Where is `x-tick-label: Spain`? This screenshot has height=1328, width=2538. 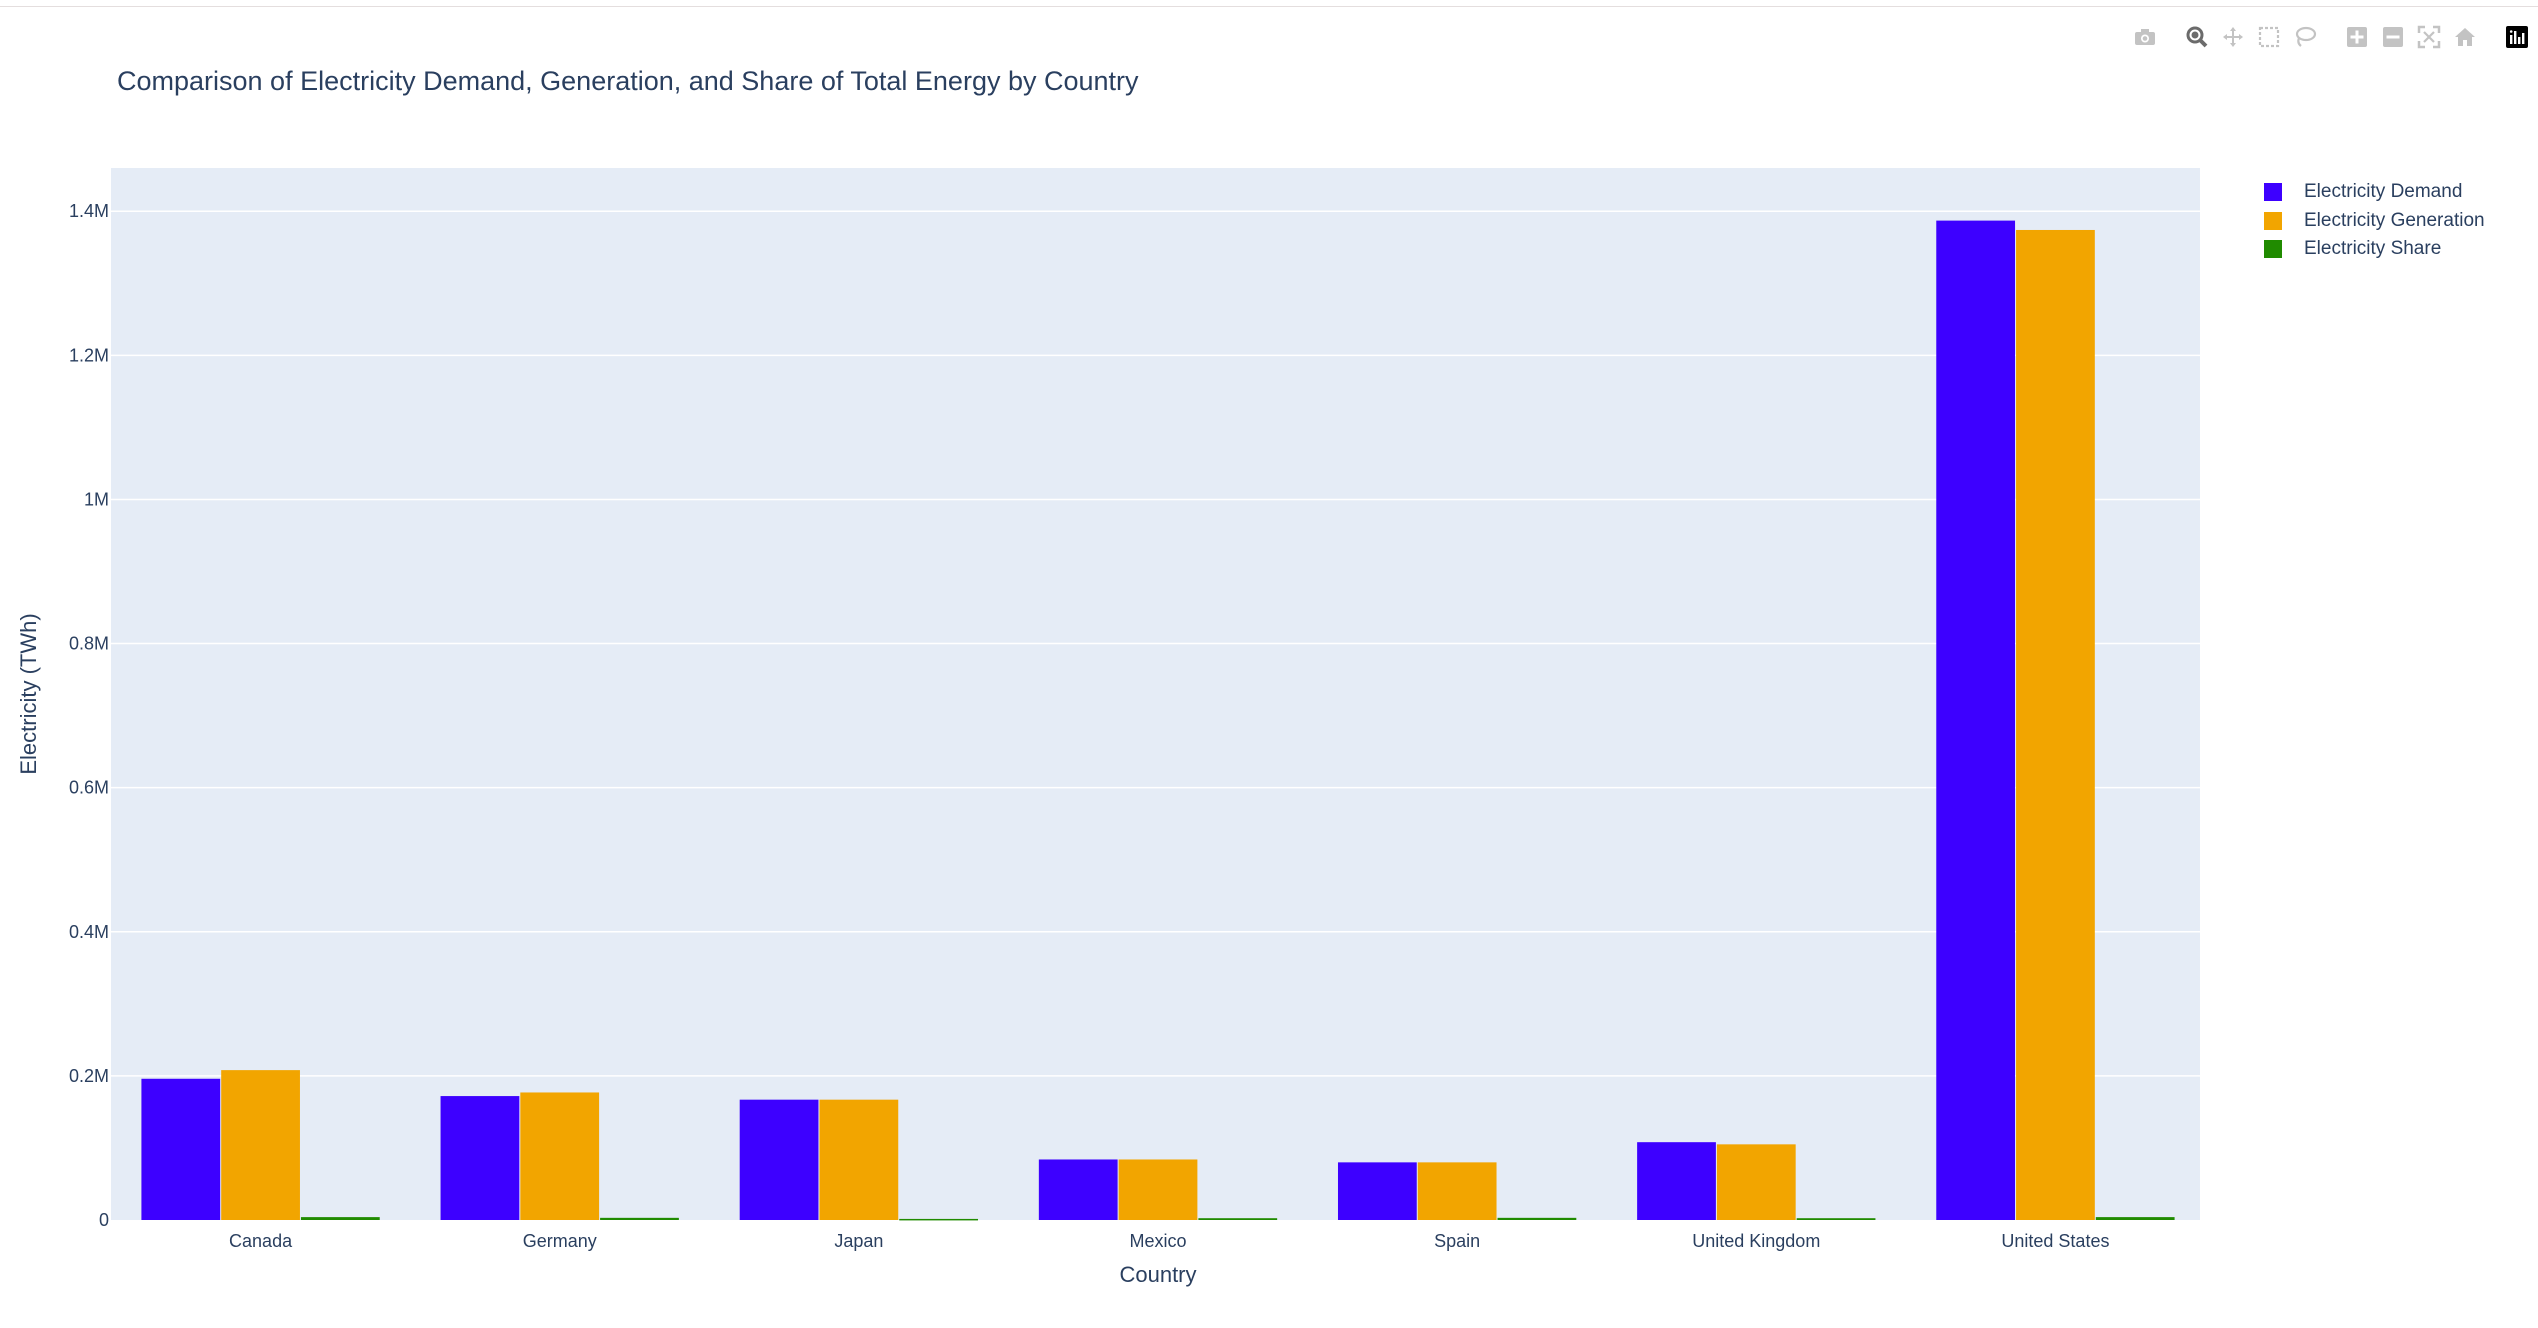
x-tick-label: Spain is located at coordinates (1457, 1241).